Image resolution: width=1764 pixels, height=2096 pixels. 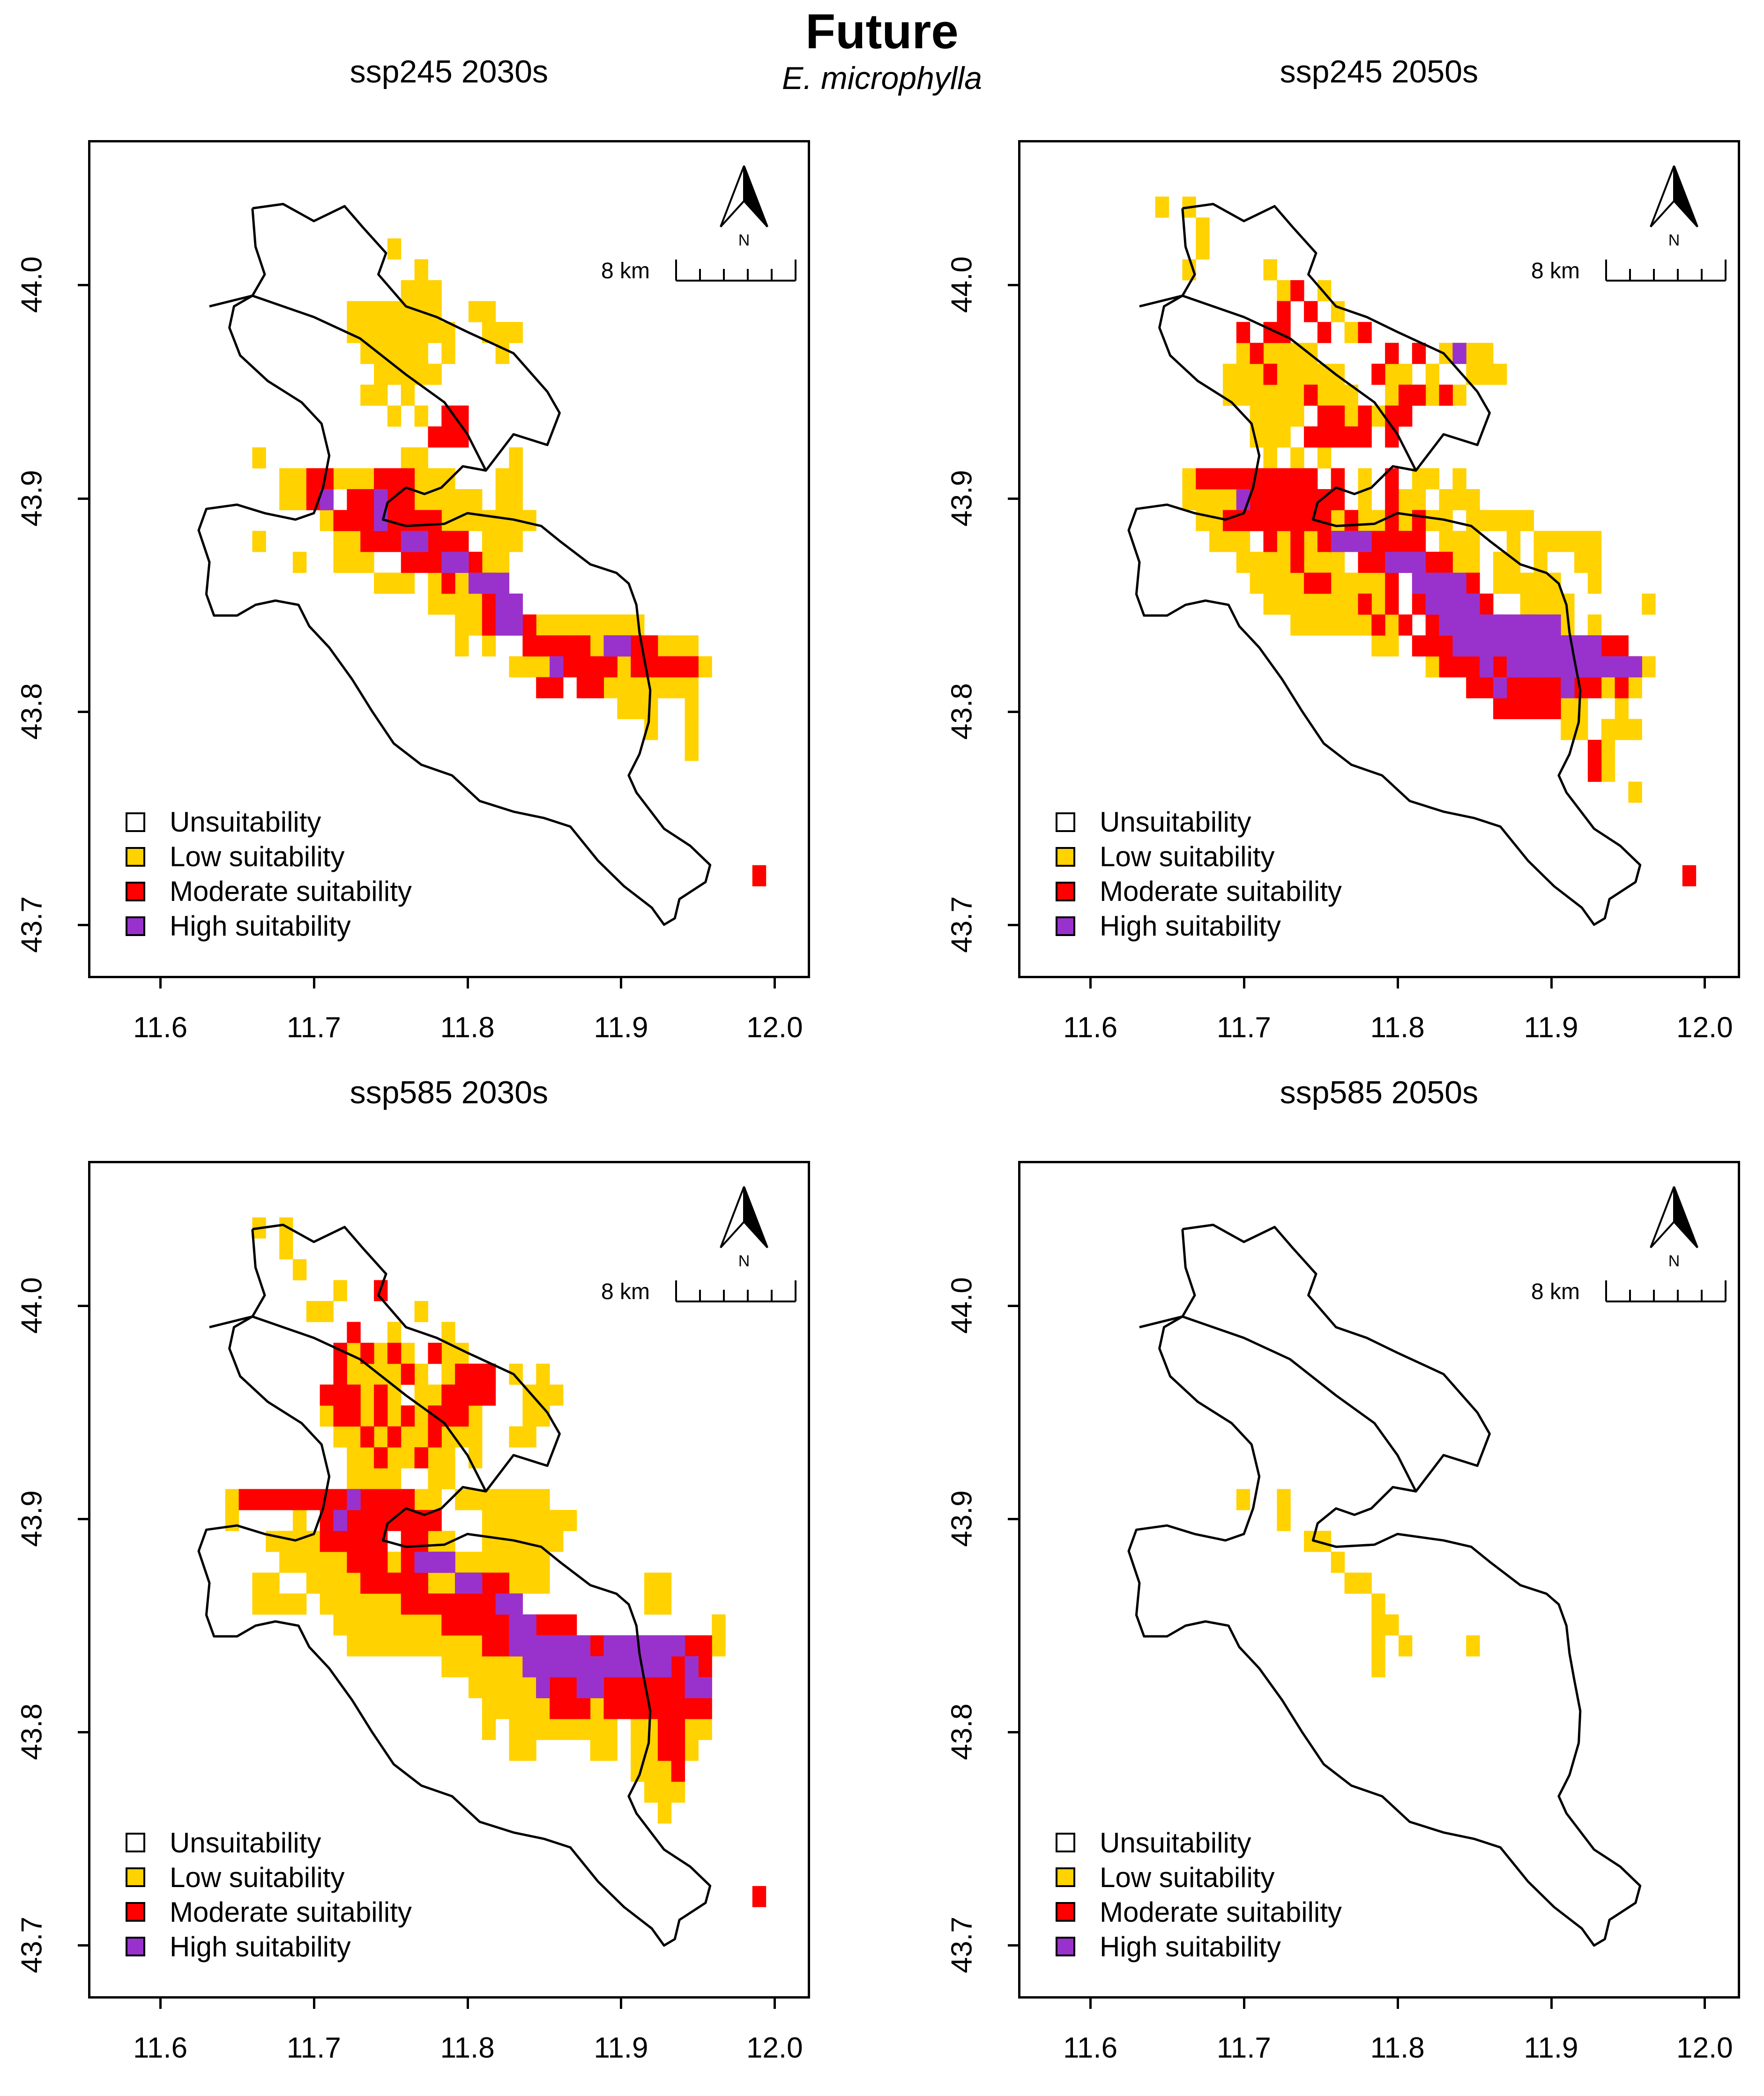 I want to click on legend-item: Unsuitability, so click(x=223, y=1842).